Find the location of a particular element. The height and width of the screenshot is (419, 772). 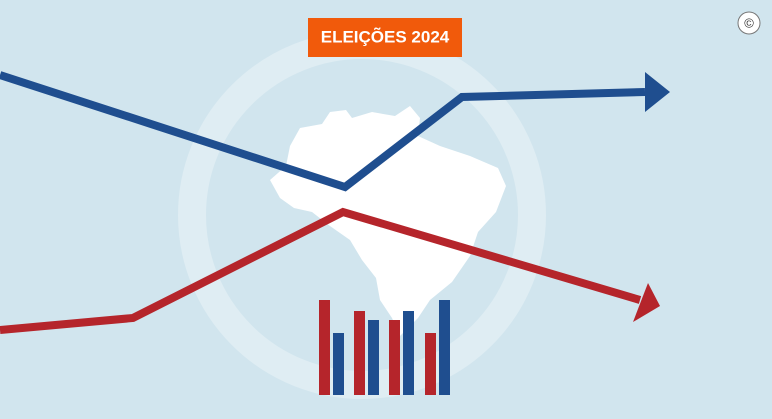

copyright-text: © is located at coordinates (749, 22).